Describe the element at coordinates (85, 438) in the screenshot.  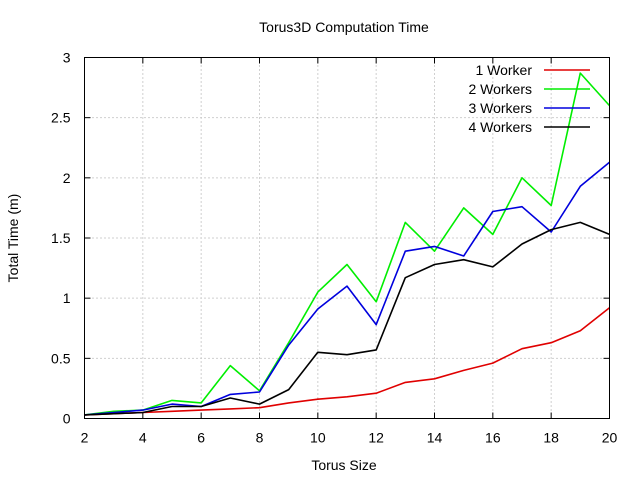
I see `x-tick-label: 2` at that location.